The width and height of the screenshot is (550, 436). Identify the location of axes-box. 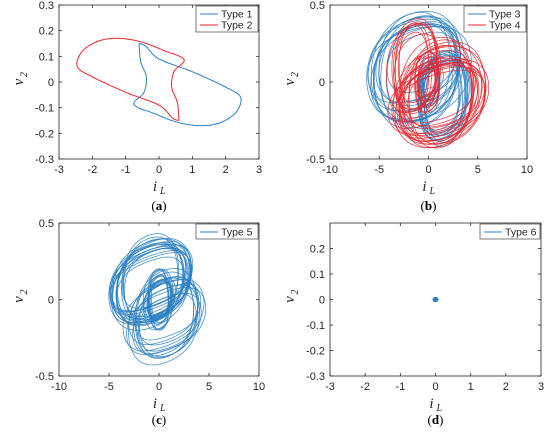
(159, 299).